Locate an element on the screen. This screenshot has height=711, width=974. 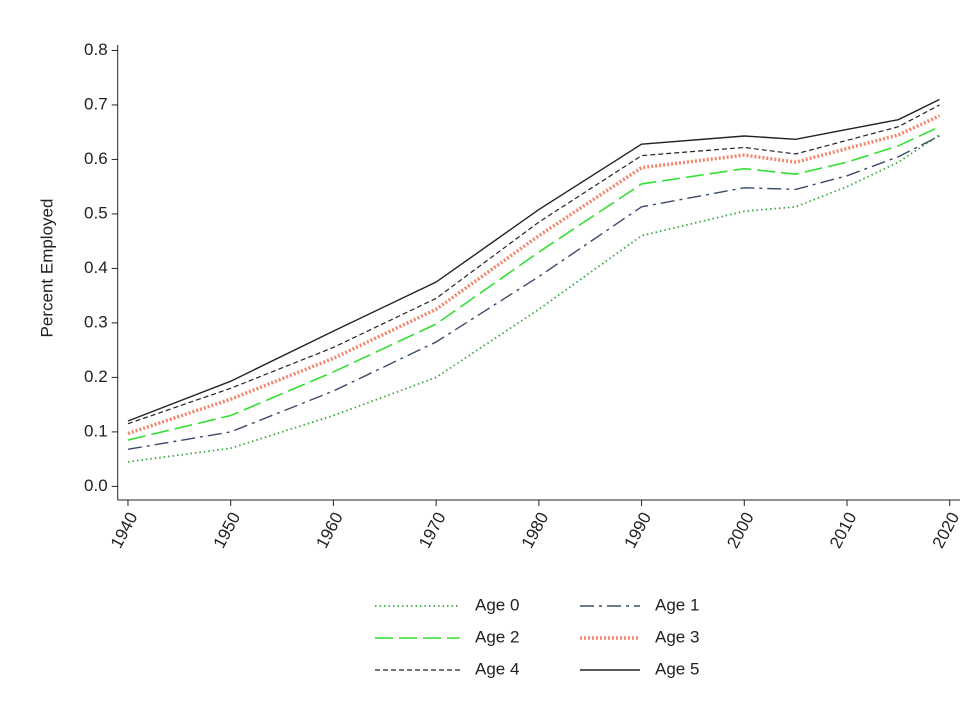
y-tick-label: 0.1 is located at coordinates (96, 430).